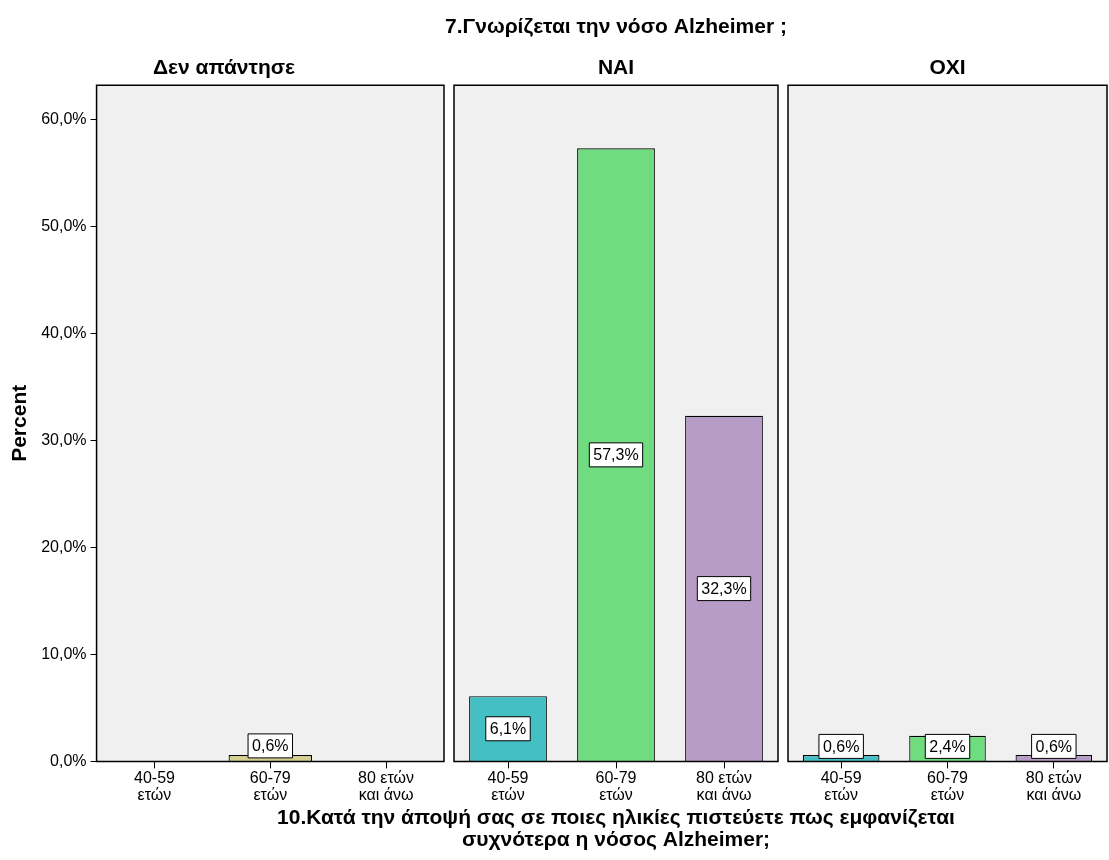 This screenshot has height=860, width=1109. Describe the element at coordinates (508, 729) in the screenshot. I see `data-label: 6,1%` at that location.